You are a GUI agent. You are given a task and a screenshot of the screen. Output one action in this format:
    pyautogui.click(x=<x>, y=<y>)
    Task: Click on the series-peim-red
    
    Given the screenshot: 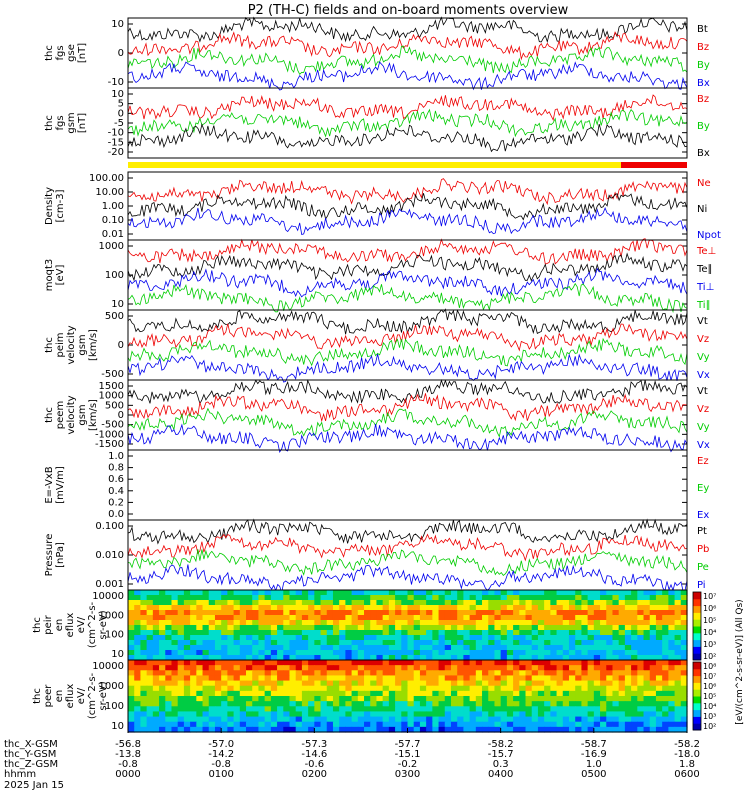 What is the action you would take?
    pyautogui.click(x=407, y=337)
    